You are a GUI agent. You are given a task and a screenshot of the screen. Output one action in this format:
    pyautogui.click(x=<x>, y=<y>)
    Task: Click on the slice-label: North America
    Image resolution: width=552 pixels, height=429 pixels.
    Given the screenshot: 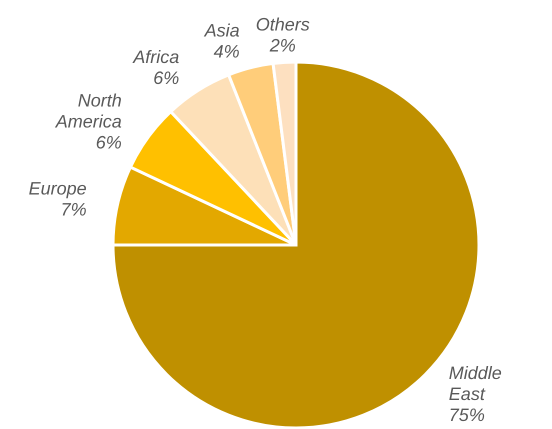 What is the action you would take?
    pyautogui.click(x=88, y=111)
    